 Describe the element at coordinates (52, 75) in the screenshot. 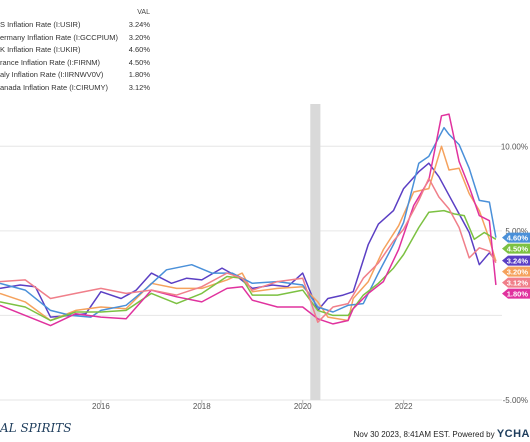

I see `legend-label: aly Inflation Rate (I:IIRNWV0V)` at that location.